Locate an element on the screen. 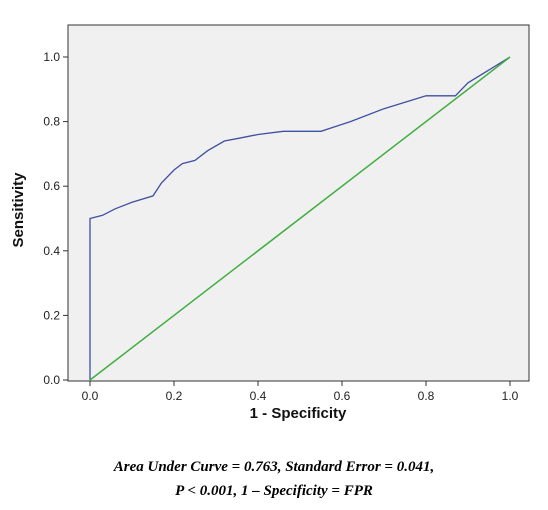 The image size is (548, 510). x-axis-title: 1 - Specificity is located at coordinates (298, 413).